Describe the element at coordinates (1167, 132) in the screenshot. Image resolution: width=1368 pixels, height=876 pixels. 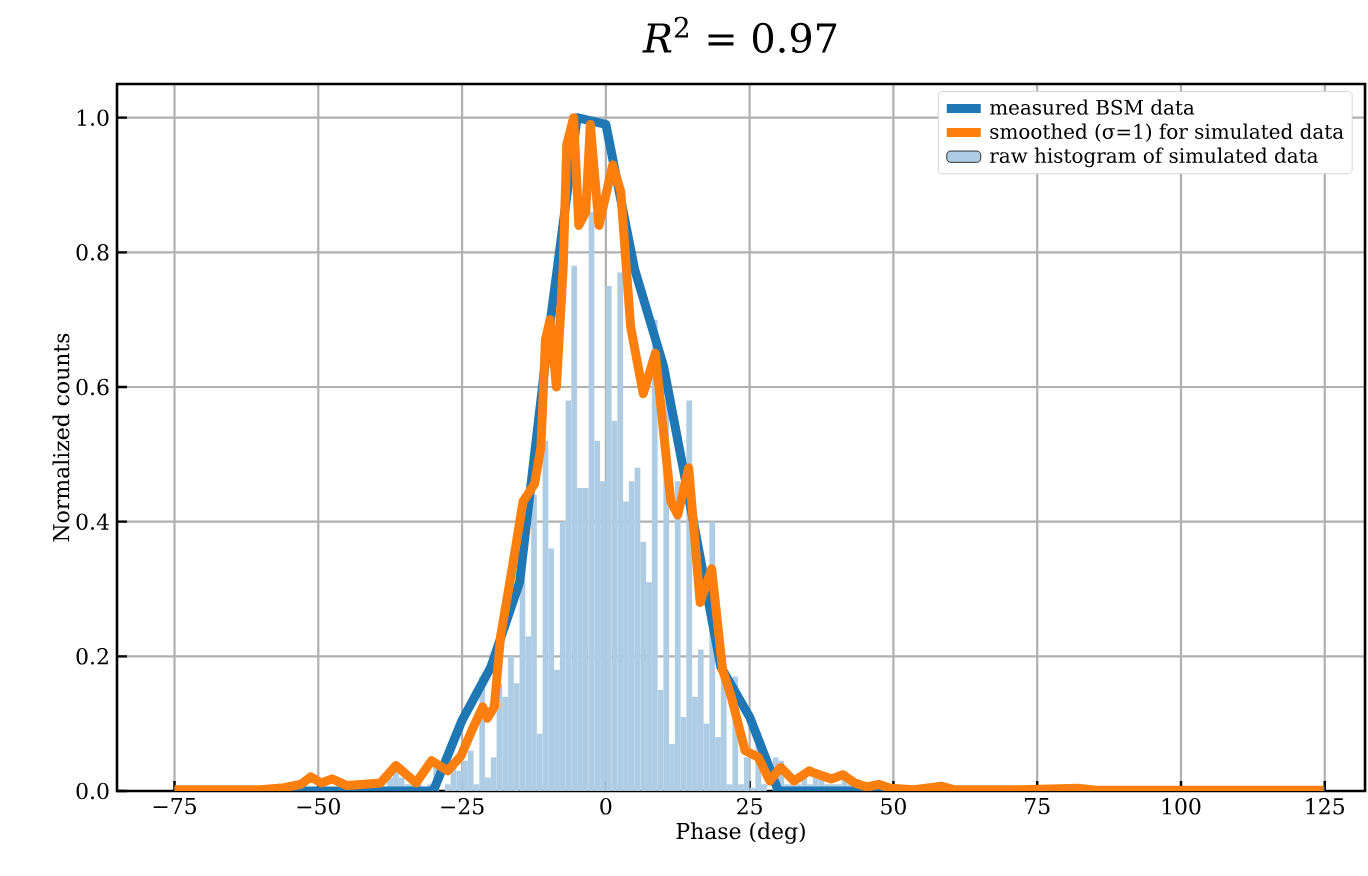
I see `legend-label: smoothed (σ=1) for simulated data` at that location.